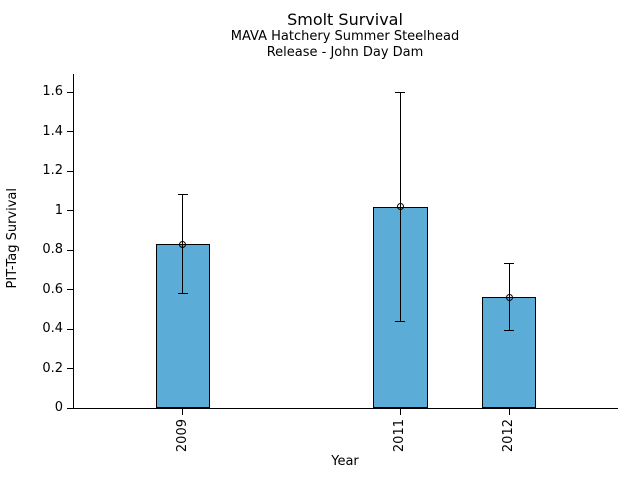 The width and height of the screenshot is (640, 480). Describe the element at coordinates (345, 36) in the screenshot. I see `chart-subtitle-line1: MAVA Hatchery Summer Steelhead` at that location.